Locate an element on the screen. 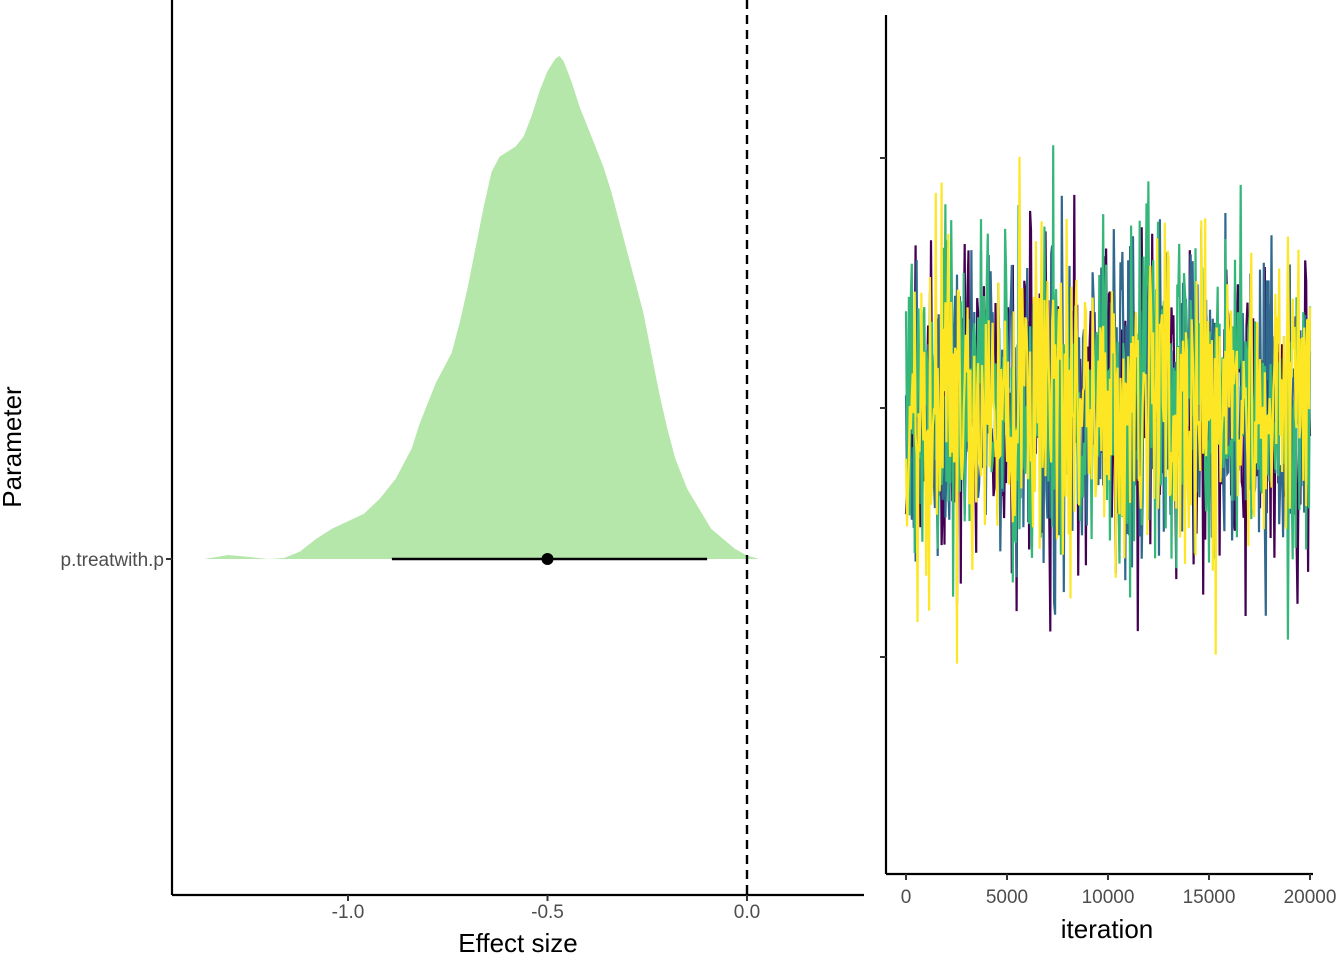 The image size is (1344, 960). right-x-tick-label: 15000 is located at coordinates (1209, 897).